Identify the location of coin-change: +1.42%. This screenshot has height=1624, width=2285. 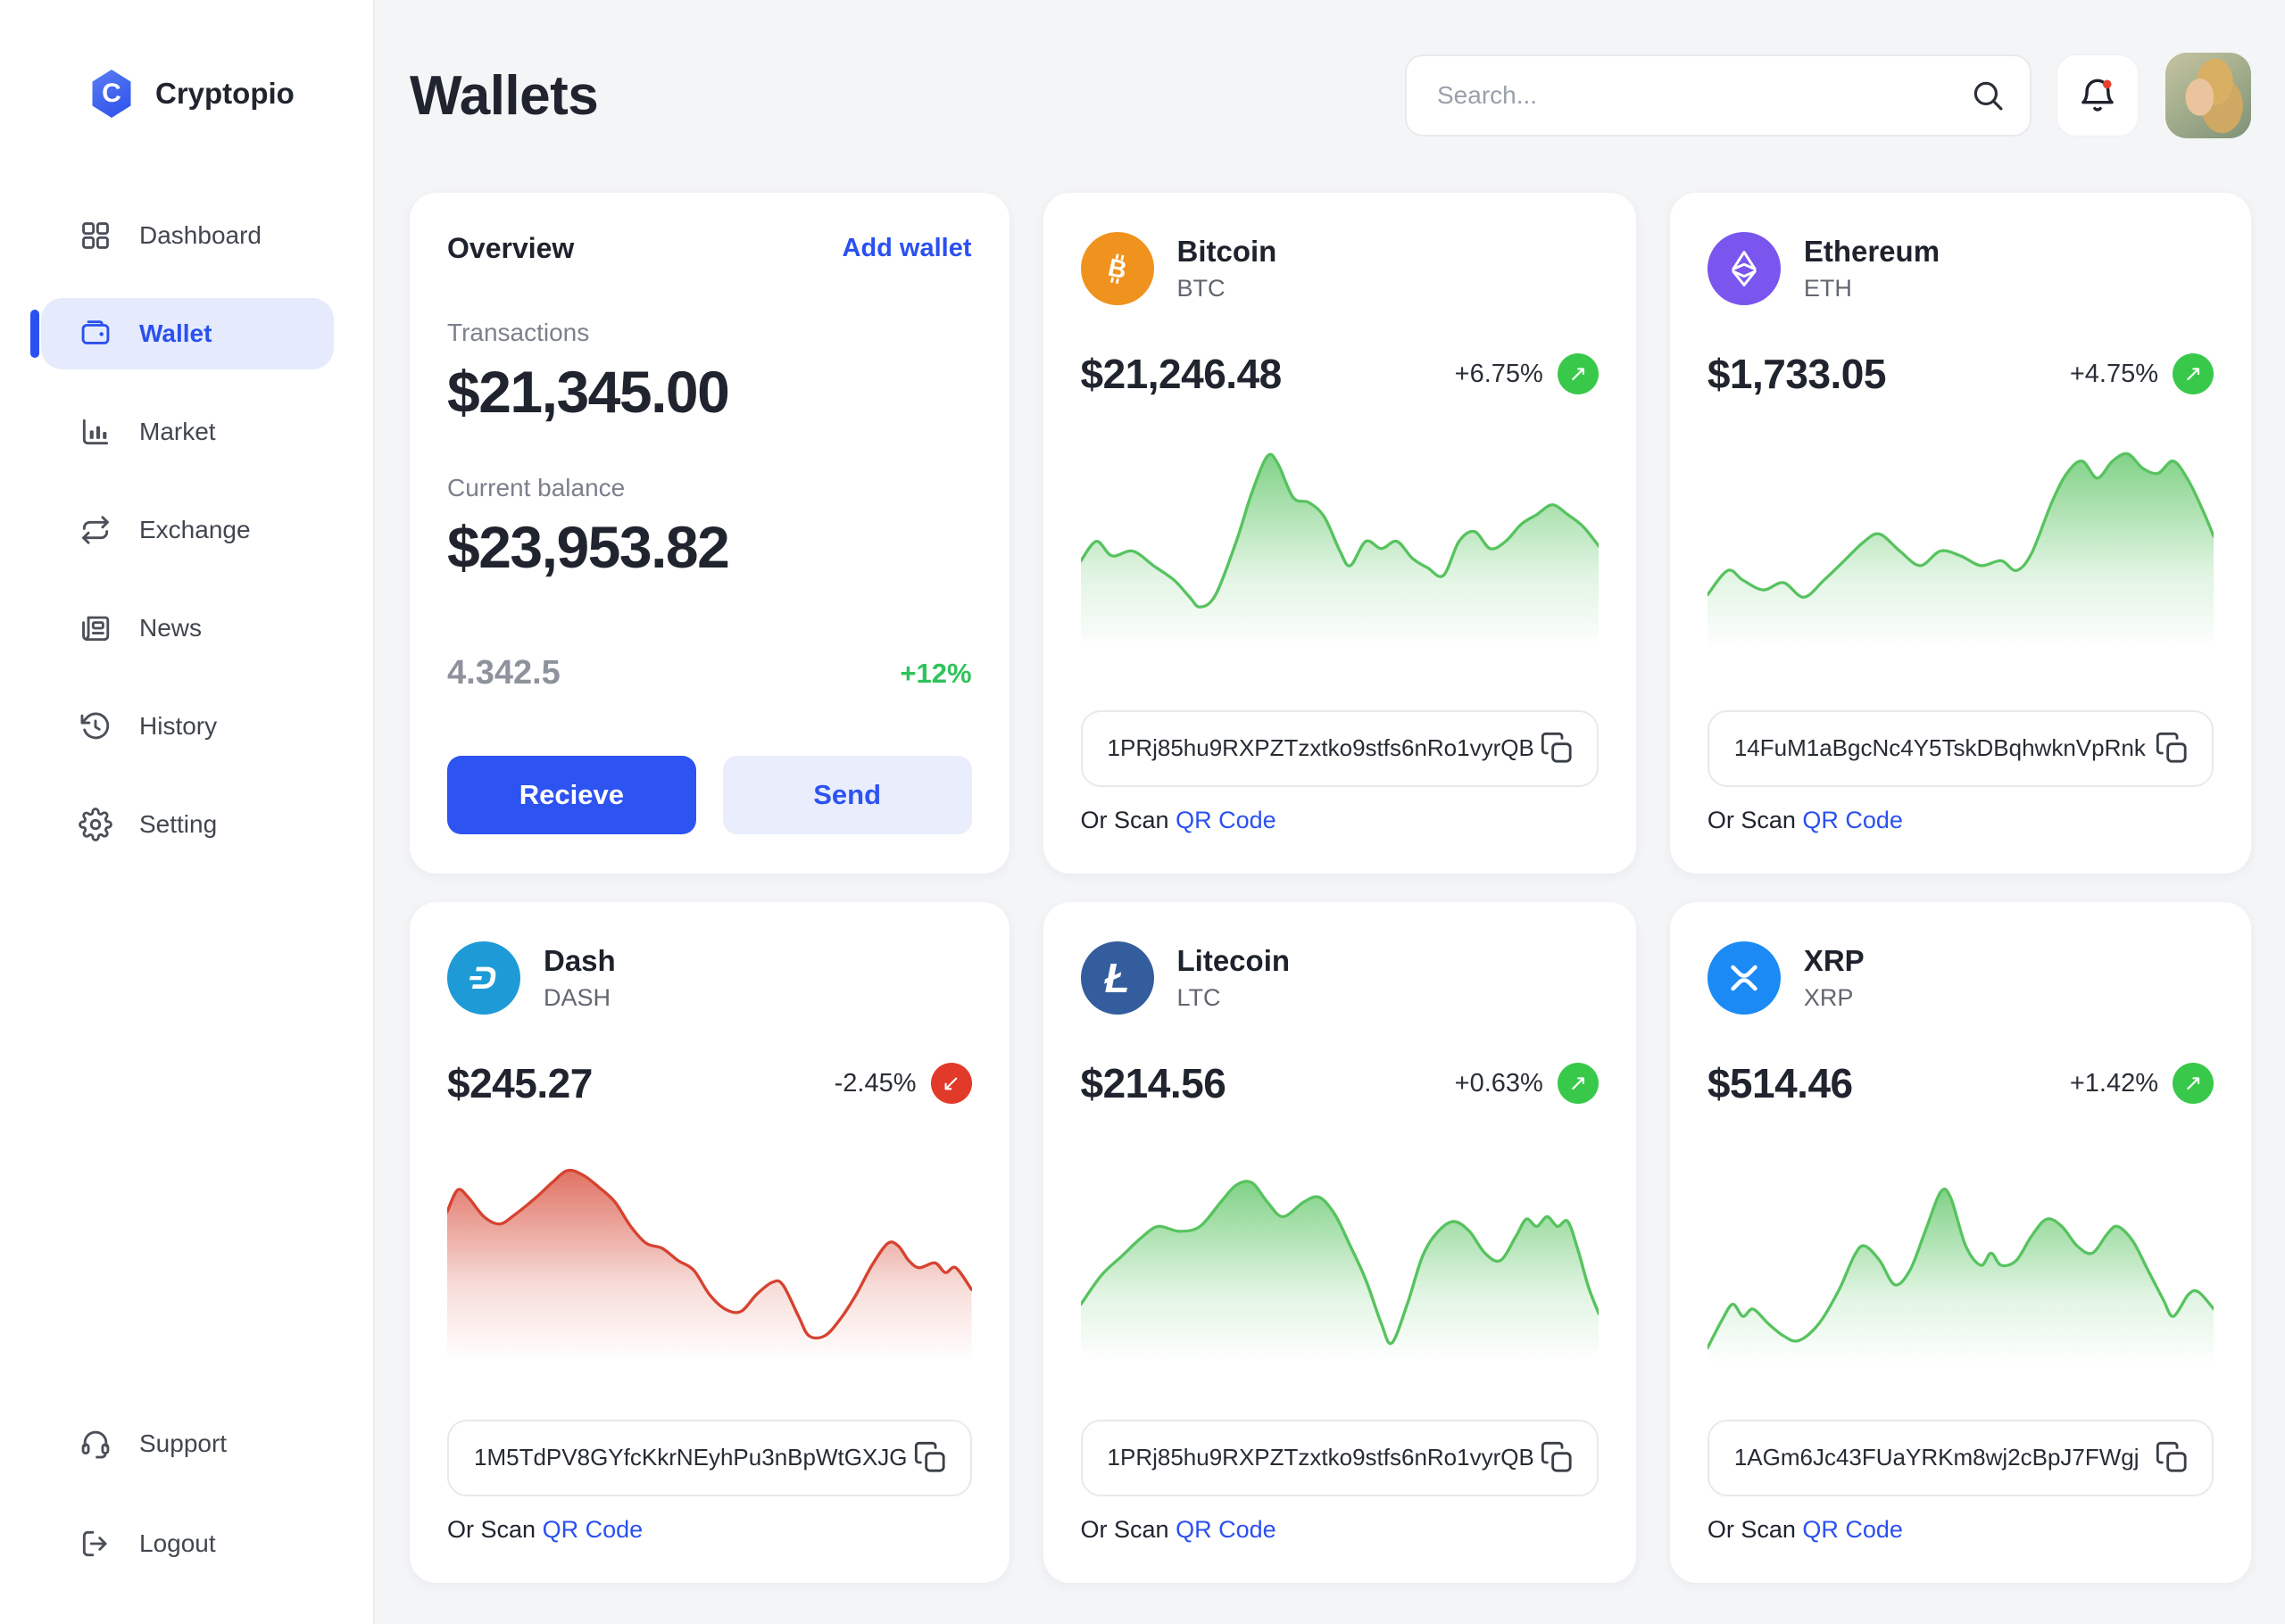
(2113, 1083).